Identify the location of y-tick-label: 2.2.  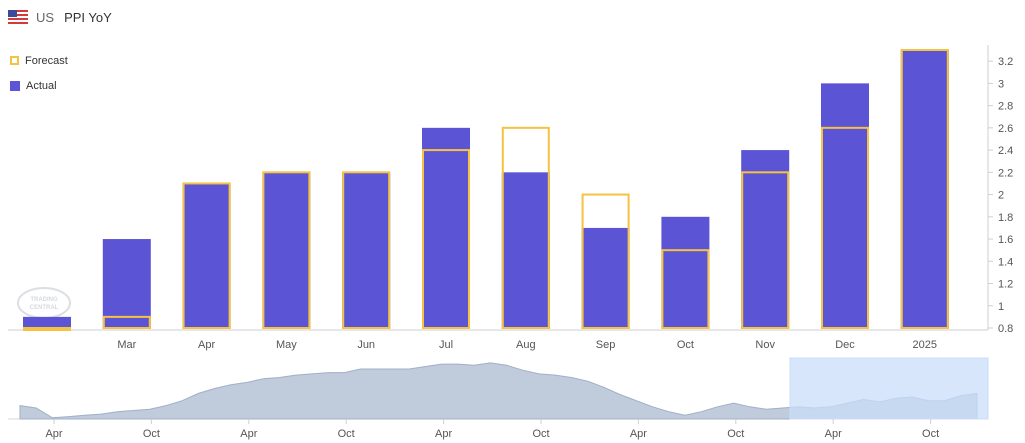
(1005, 173).